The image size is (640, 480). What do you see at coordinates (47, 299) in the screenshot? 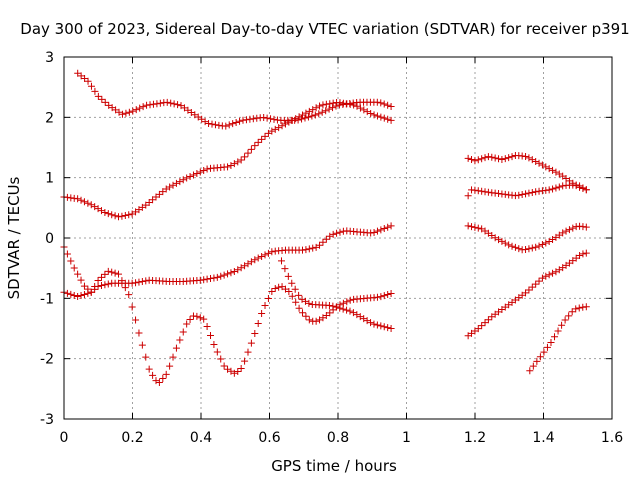
I see `y-tick-label: -1` at bounding box center [47, 299].